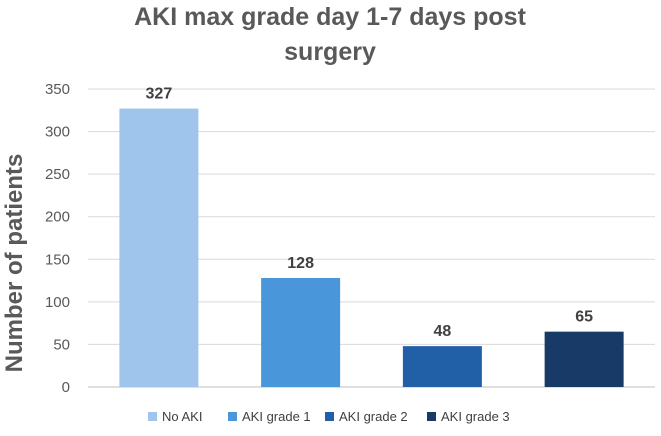 The width and height of the screenshot is (661, 436). What do you see at coordinates (442, 331) in the screenshot?
I see `data-label: 48` at bounding box center [442, 331].